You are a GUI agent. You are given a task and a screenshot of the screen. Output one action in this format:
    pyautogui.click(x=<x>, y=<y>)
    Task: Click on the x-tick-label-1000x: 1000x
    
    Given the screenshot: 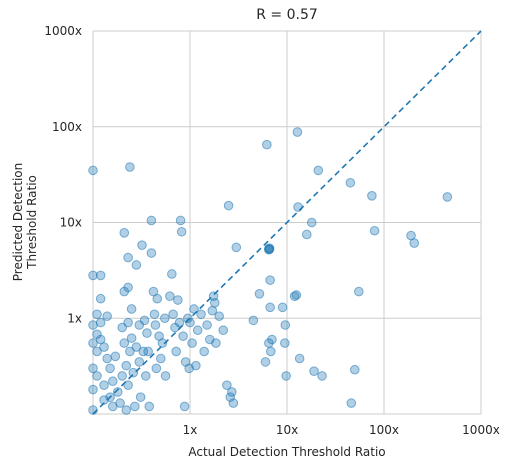 What is the action you would take?
    pyautogui.click(x=481, y=430)
    